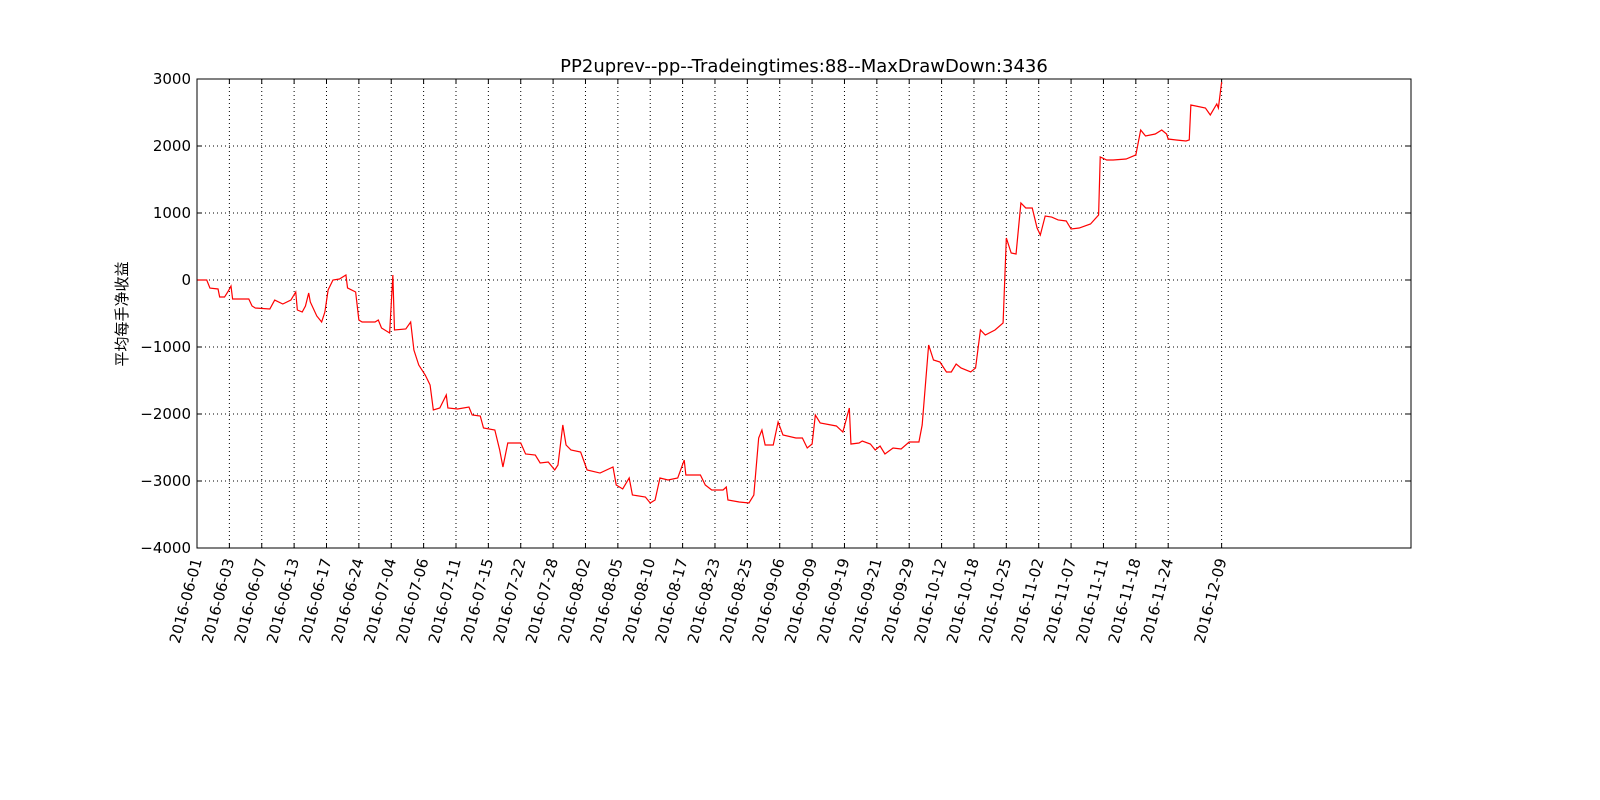 The width and height of the screenshot is (1600, 800). What do you see at coordinates (186, 280) in the screenshot?
I see `y-tick-label: 0` at bounding box center [186, 280].